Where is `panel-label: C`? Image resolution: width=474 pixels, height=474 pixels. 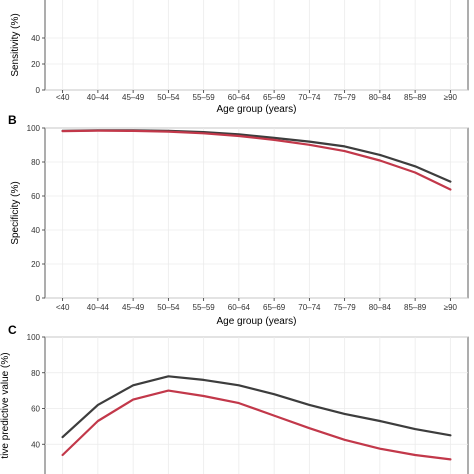 panel-label: C is located at coordinates (12, 330).